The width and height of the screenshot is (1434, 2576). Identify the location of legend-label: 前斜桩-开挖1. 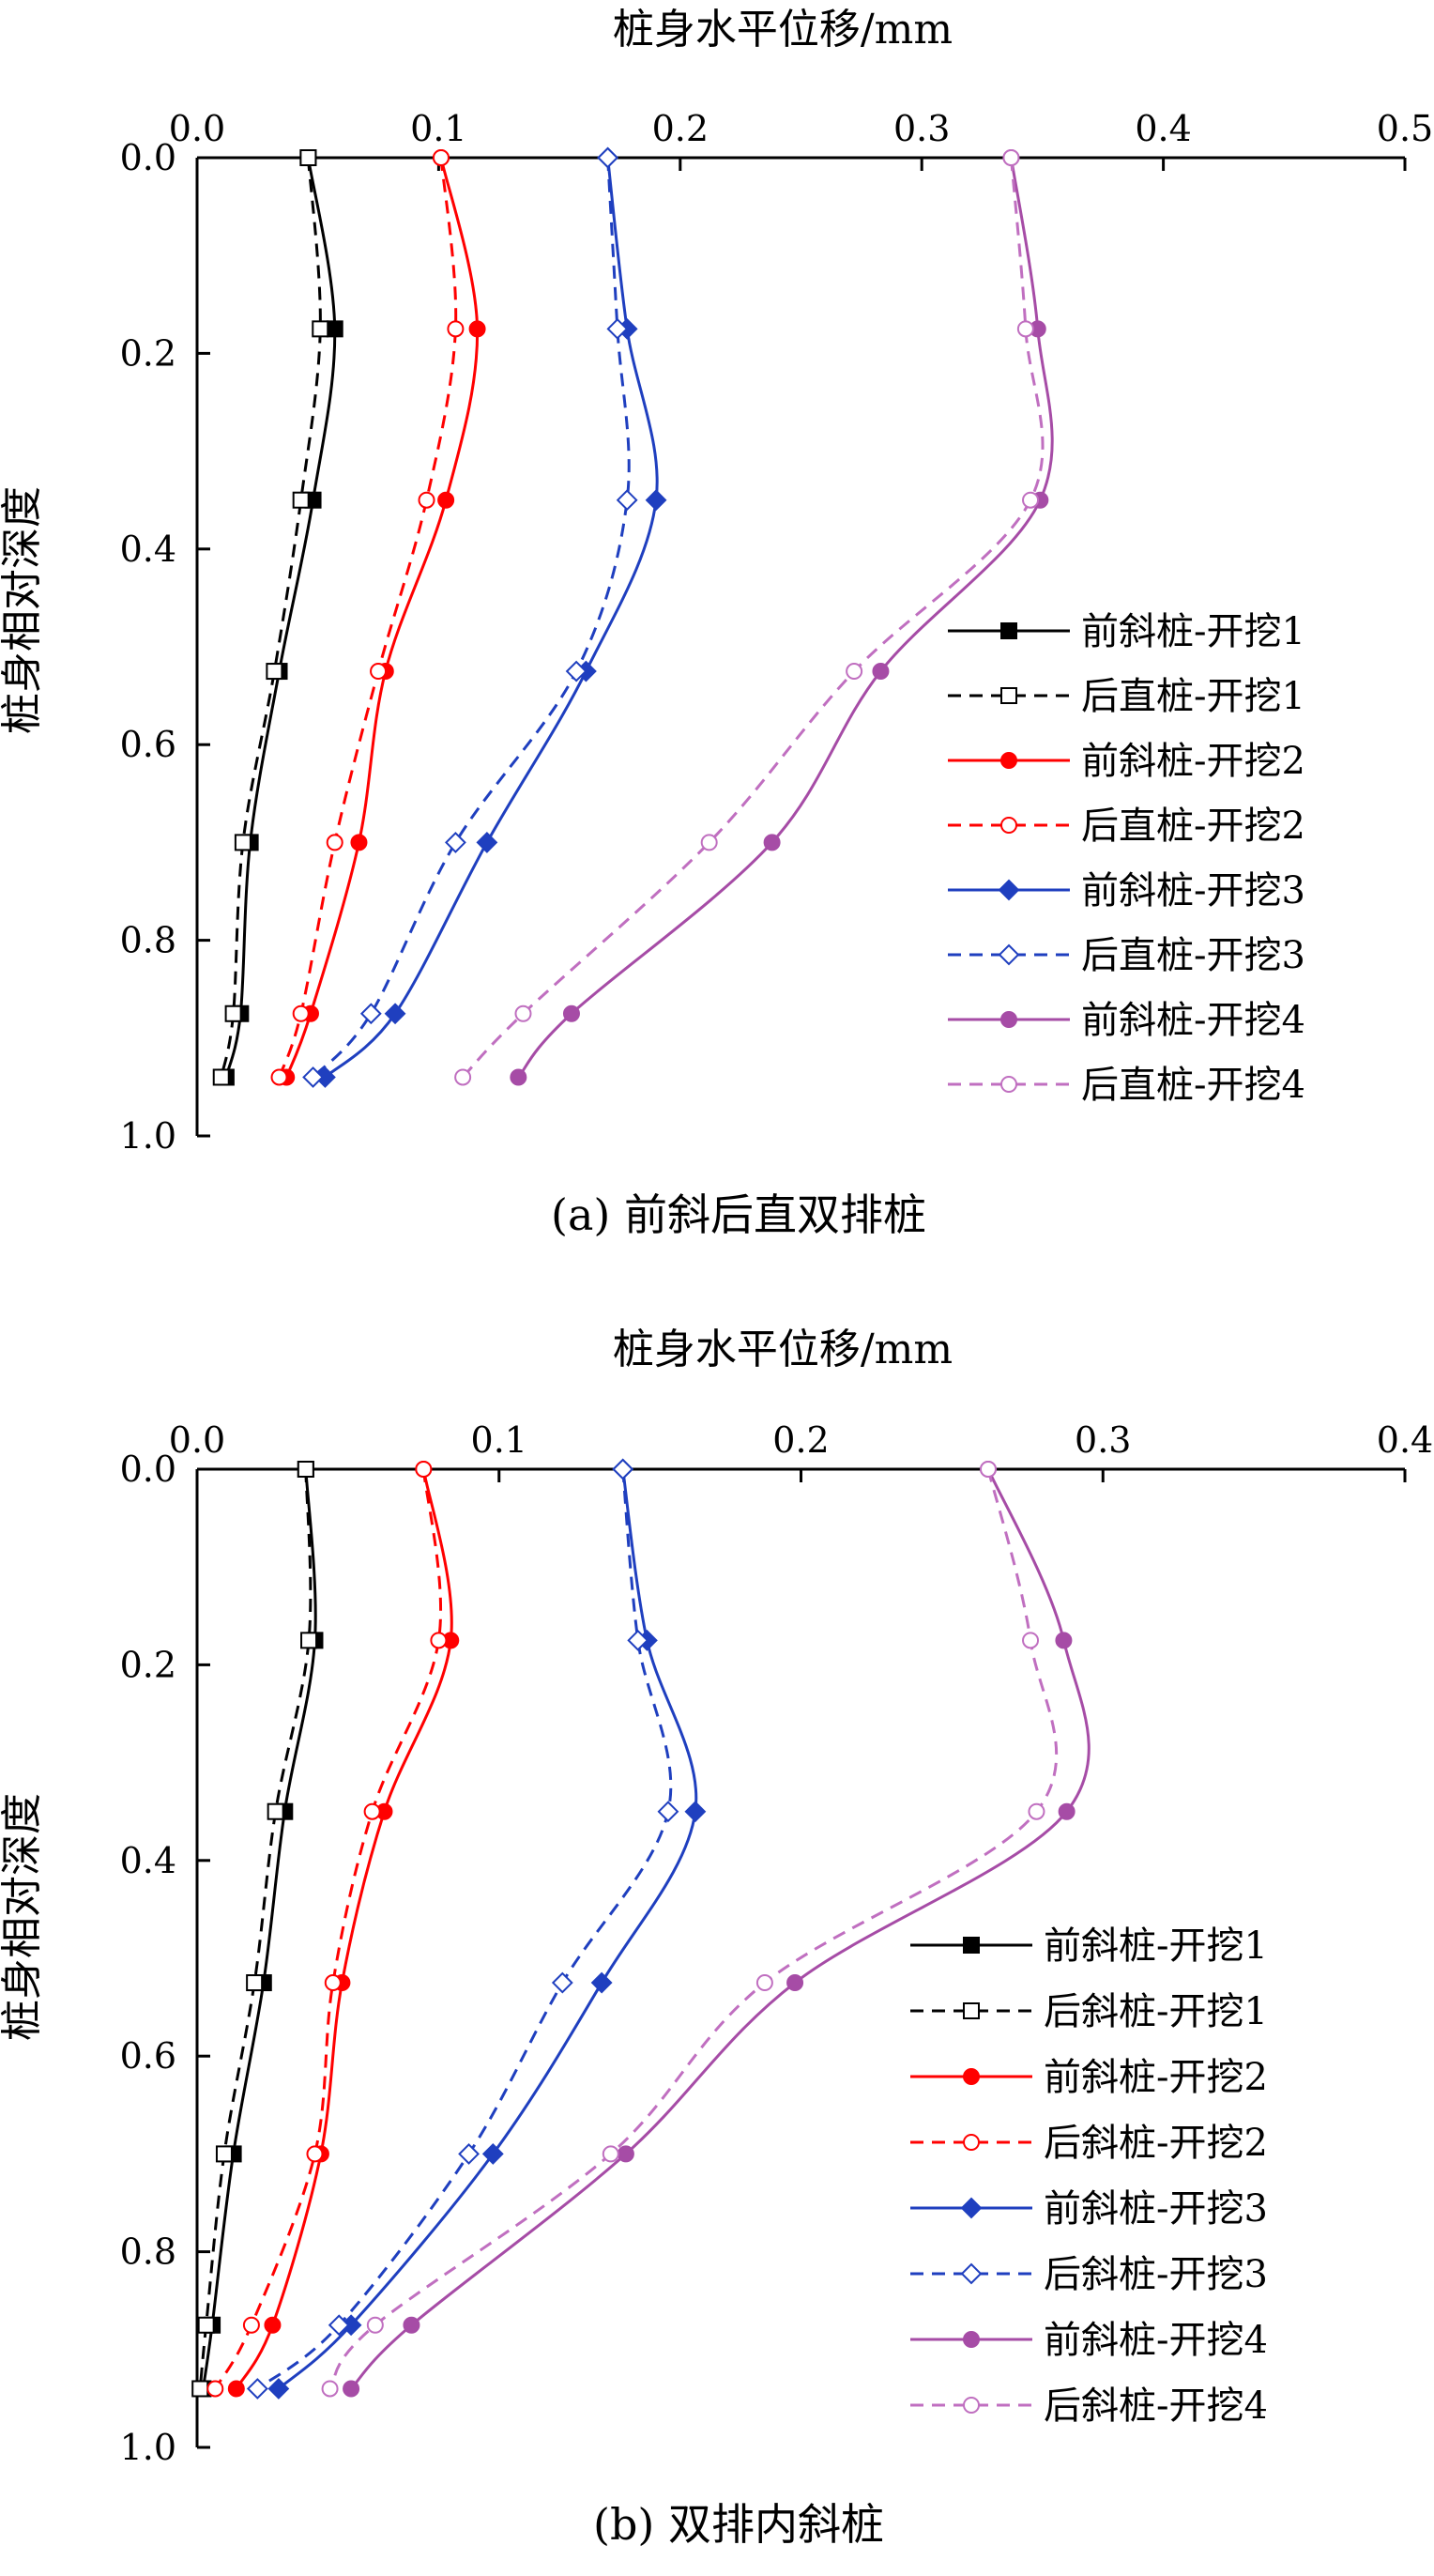
(1193, 632).